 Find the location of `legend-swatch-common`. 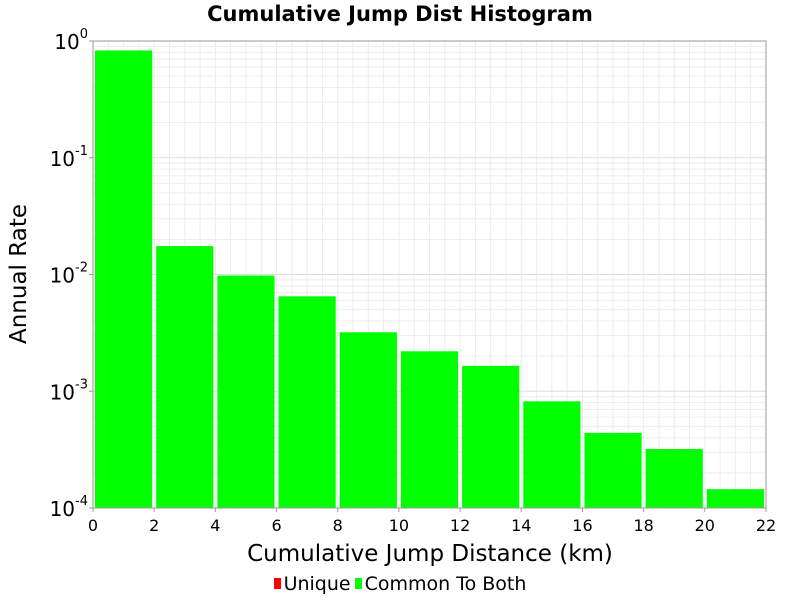

legend-swatch-common is located at coordinates (358, 583).